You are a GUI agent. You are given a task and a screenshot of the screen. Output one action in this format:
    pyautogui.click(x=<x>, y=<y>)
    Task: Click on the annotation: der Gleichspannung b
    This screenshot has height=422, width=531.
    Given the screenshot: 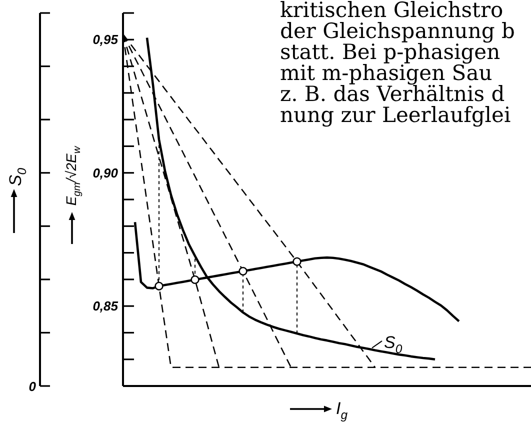 What is the action you would take?
    pyautogui.click(x=397, y=31)
    